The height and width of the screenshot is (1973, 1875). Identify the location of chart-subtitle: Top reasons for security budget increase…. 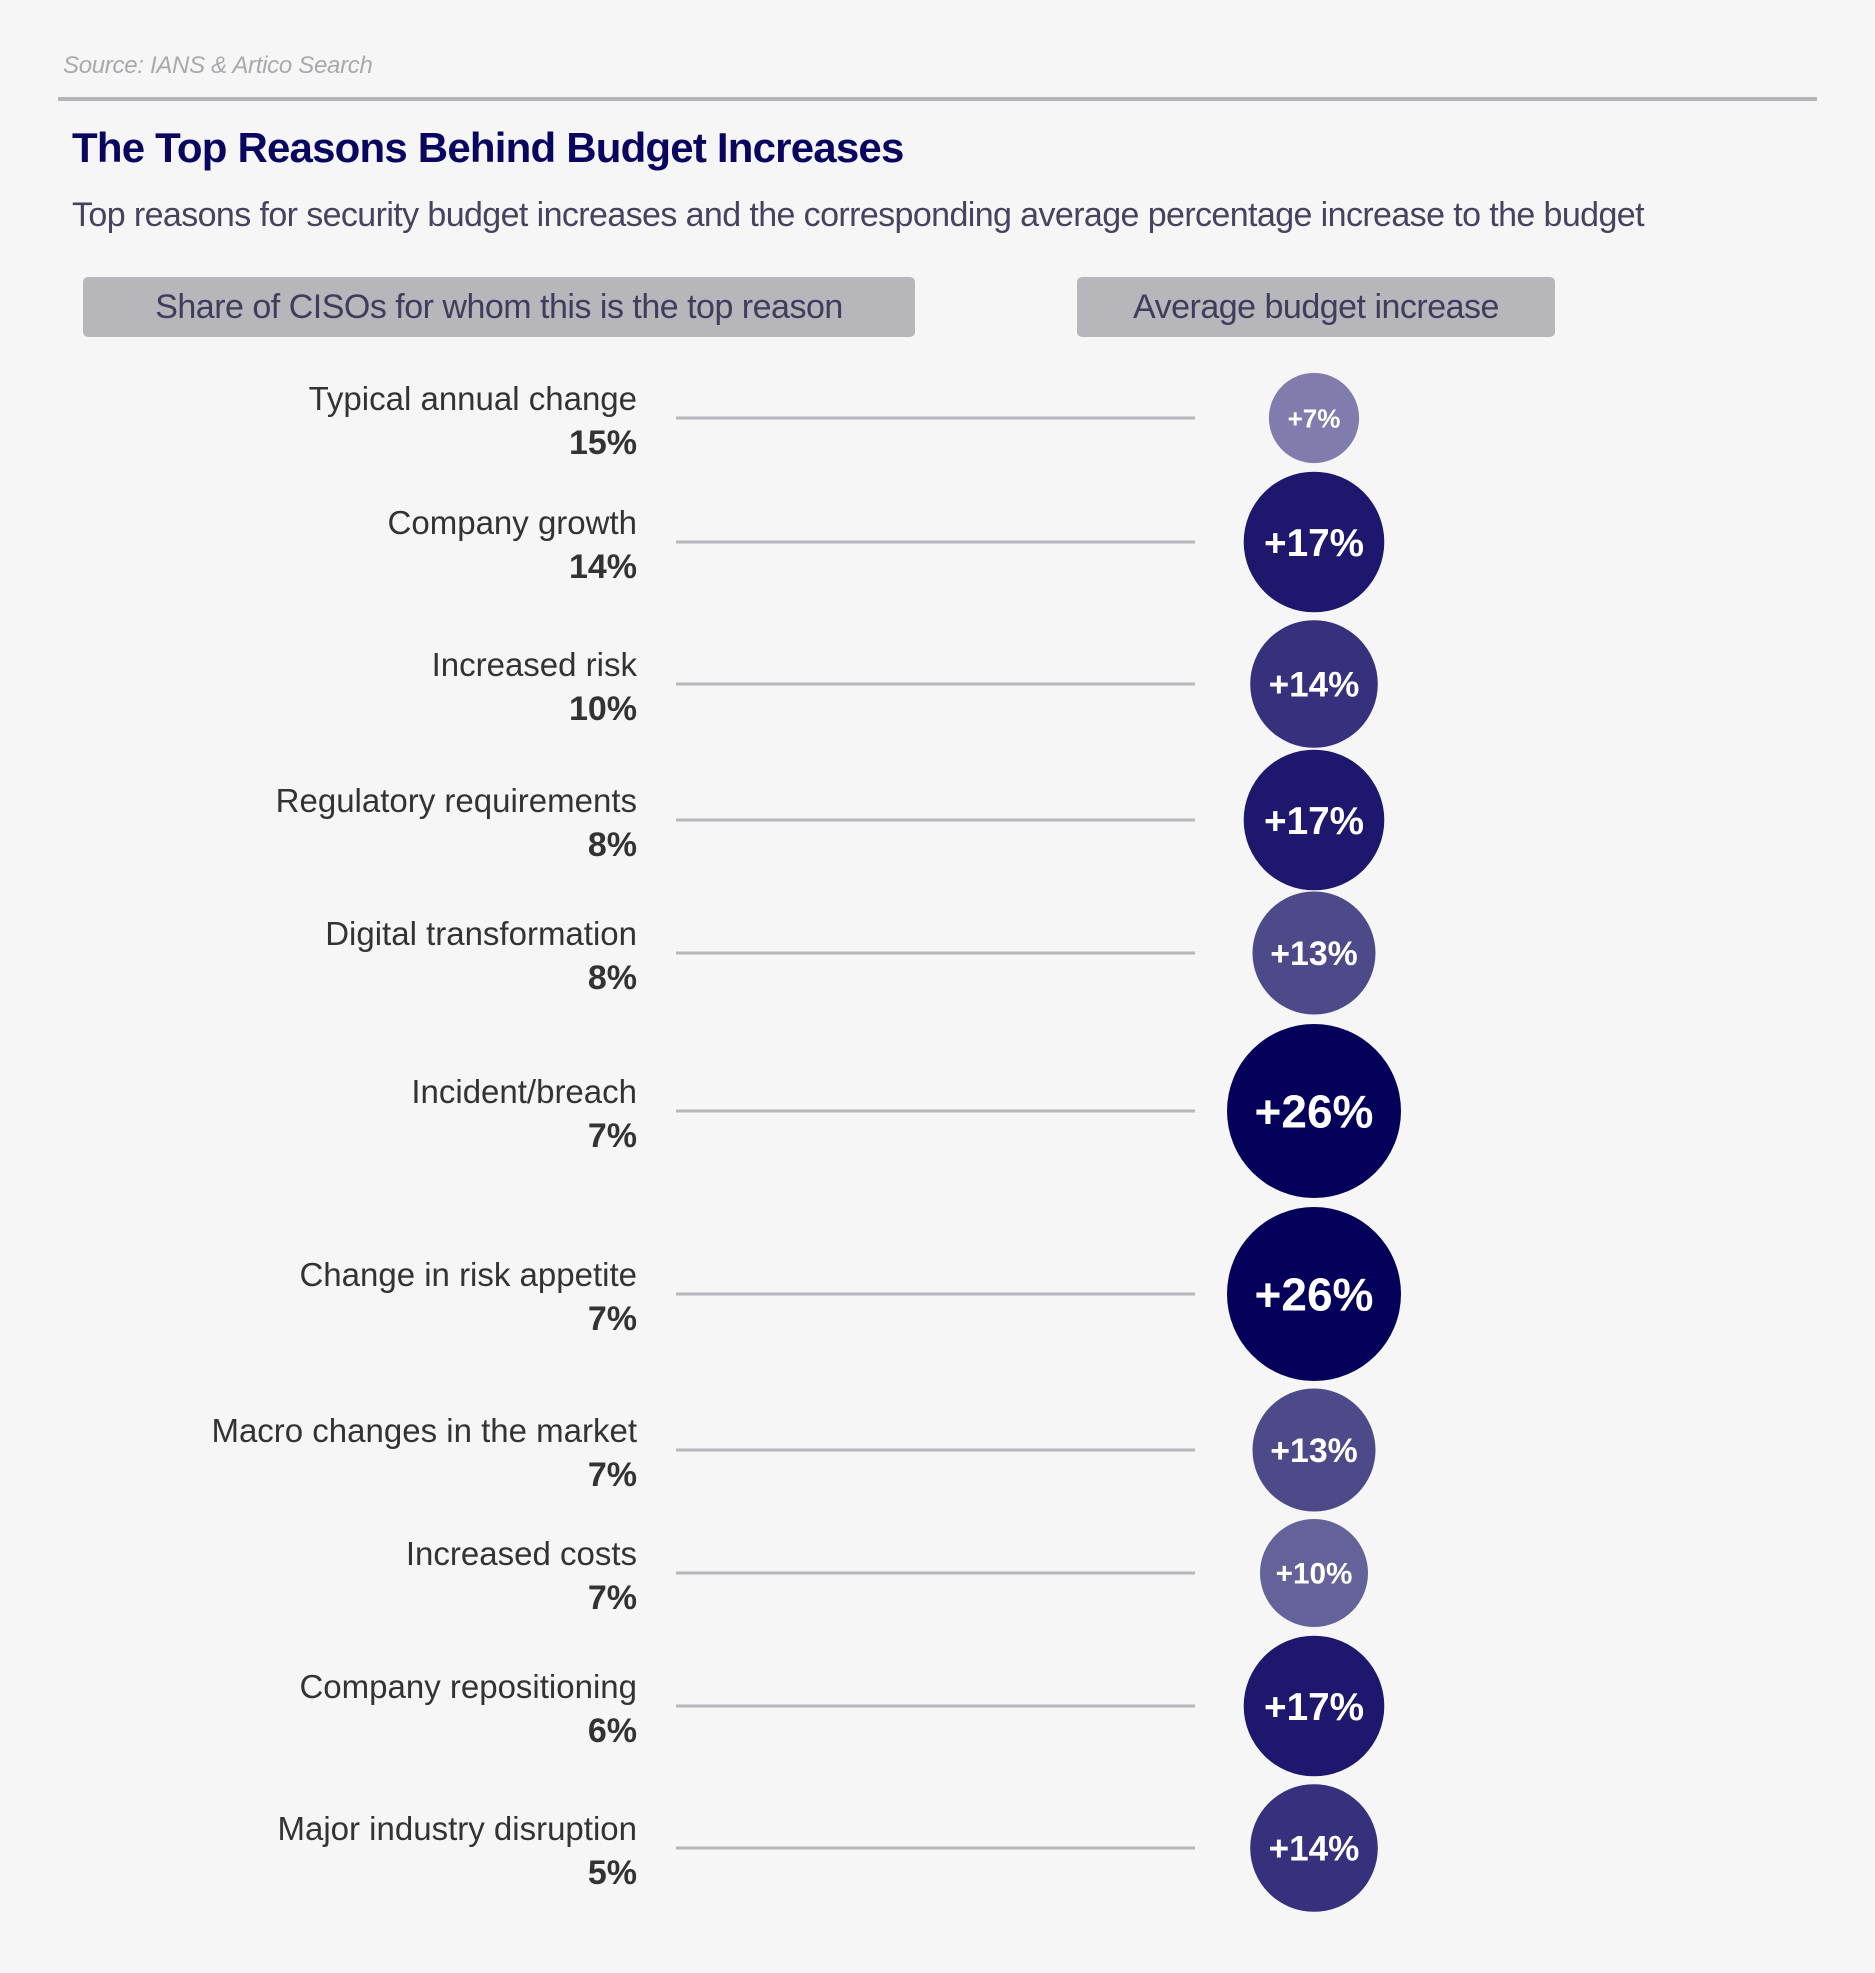
(858, 215).